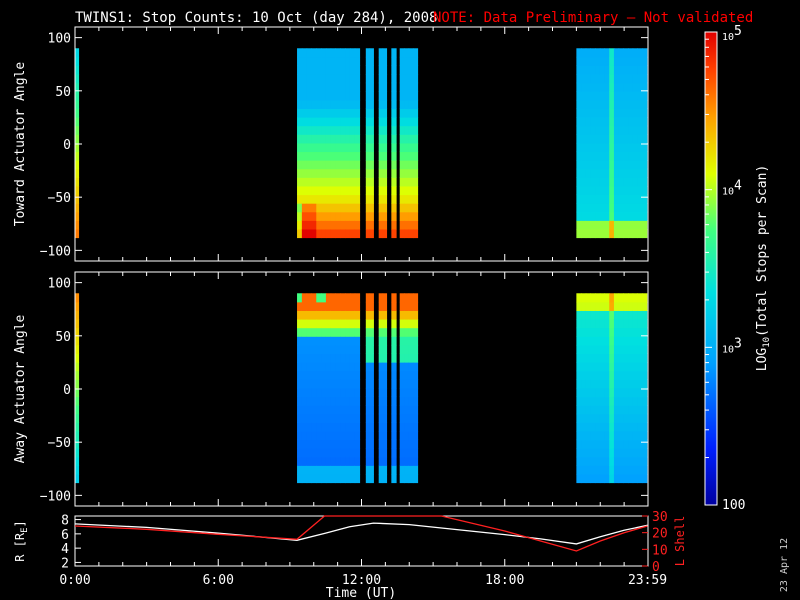  Describe the element at coordinates (762, 251) in the screenshot. I see `colorbar-label-rest: (Total Stops per Scan)` at that location.